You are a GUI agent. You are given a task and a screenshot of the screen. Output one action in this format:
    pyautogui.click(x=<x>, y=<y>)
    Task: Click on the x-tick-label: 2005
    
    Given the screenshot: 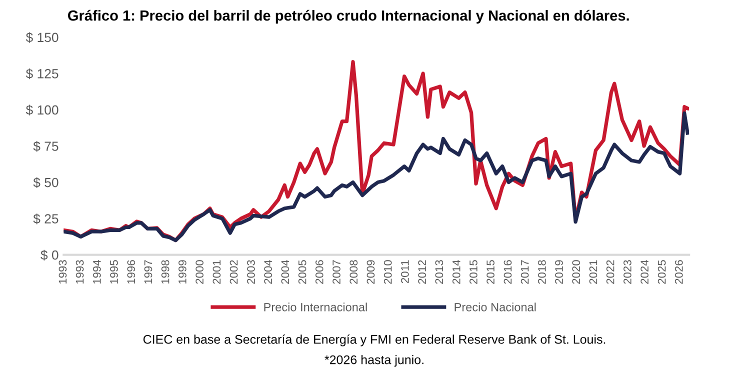 What is the action you would take?
    pyautogui.click(x=302, y=272)
    